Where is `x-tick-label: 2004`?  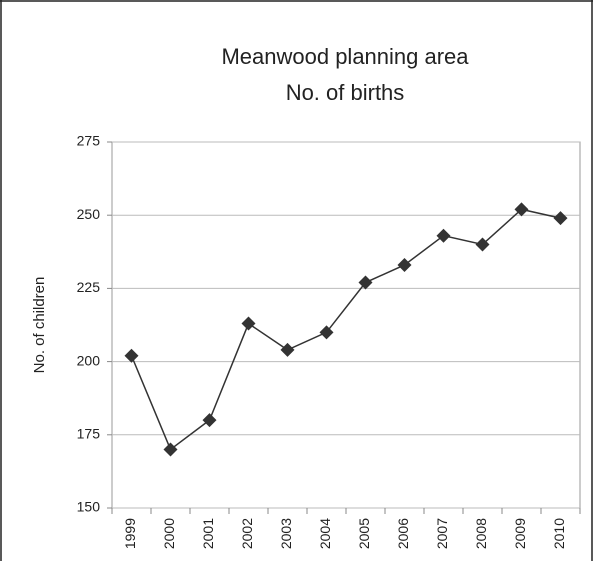
x-tick-label: 2004 is located at coordinates (325, 533).